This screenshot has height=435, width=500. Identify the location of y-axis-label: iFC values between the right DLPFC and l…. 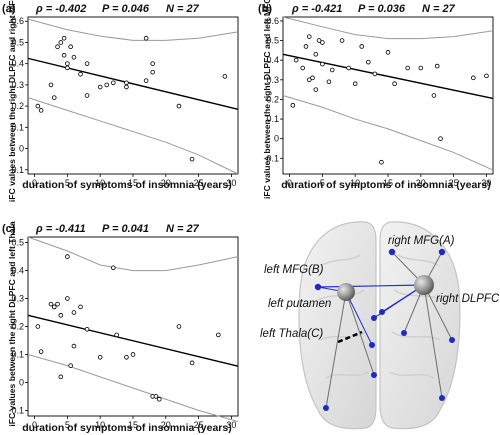
(267, 99).